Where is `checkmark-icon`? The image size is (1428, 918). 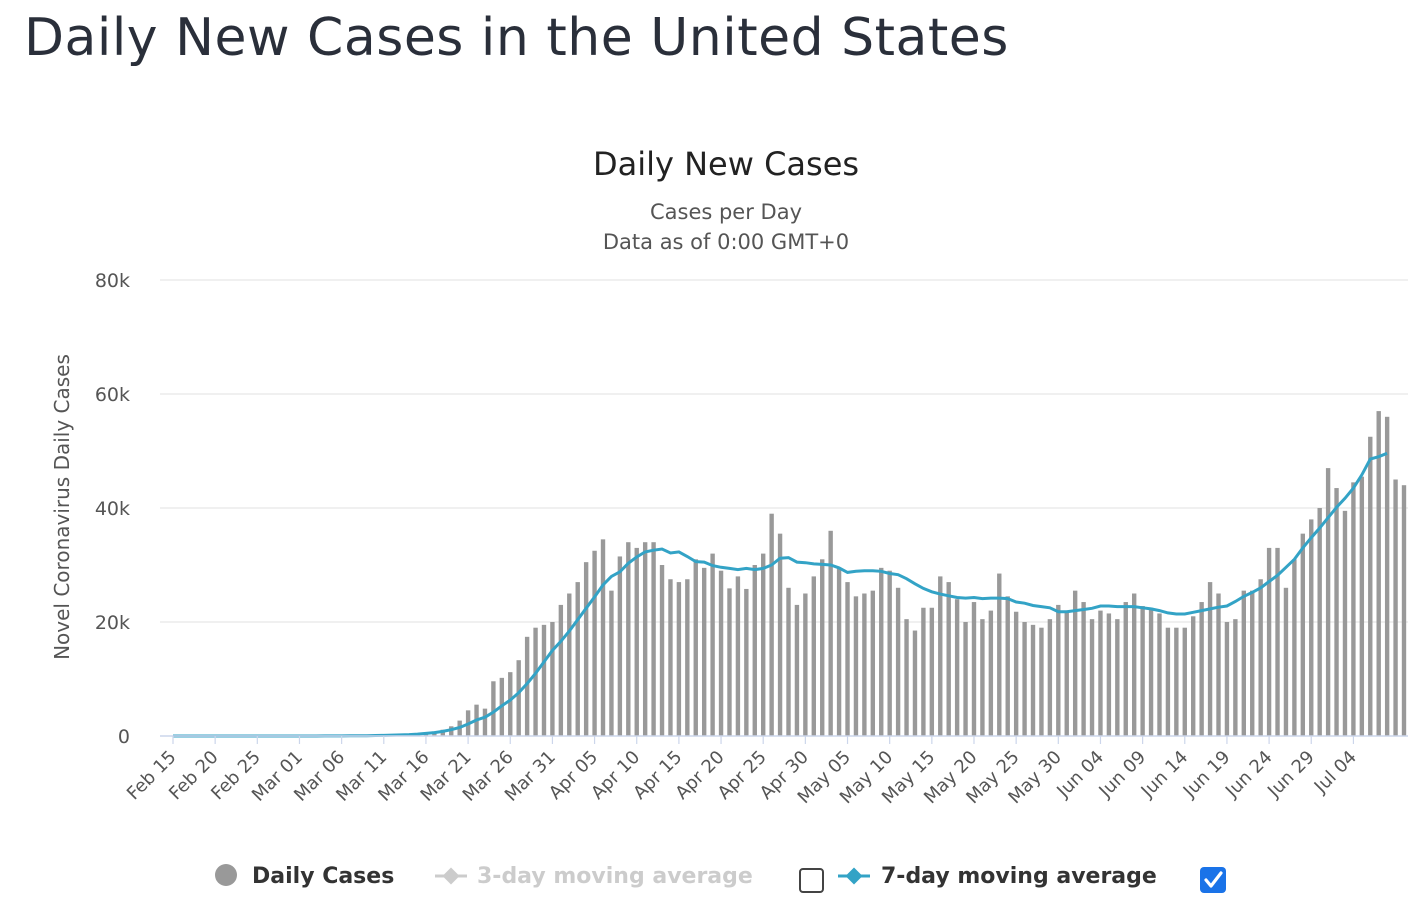
checkmark-icon is located at coordinates (1213, 879).